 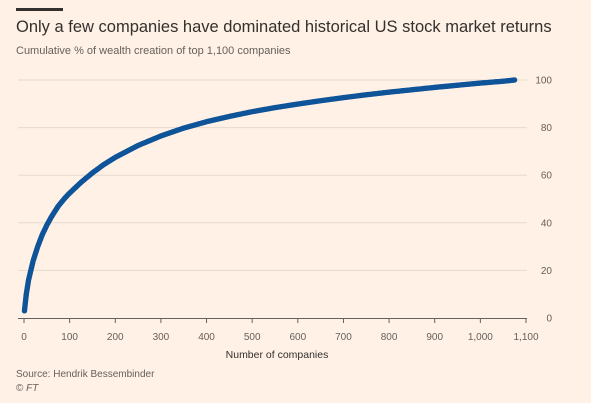 What do you see at coordinates (343, 337) in the screenshot?
I see `x-tick-label: 700` at bounding box center [343, 337].